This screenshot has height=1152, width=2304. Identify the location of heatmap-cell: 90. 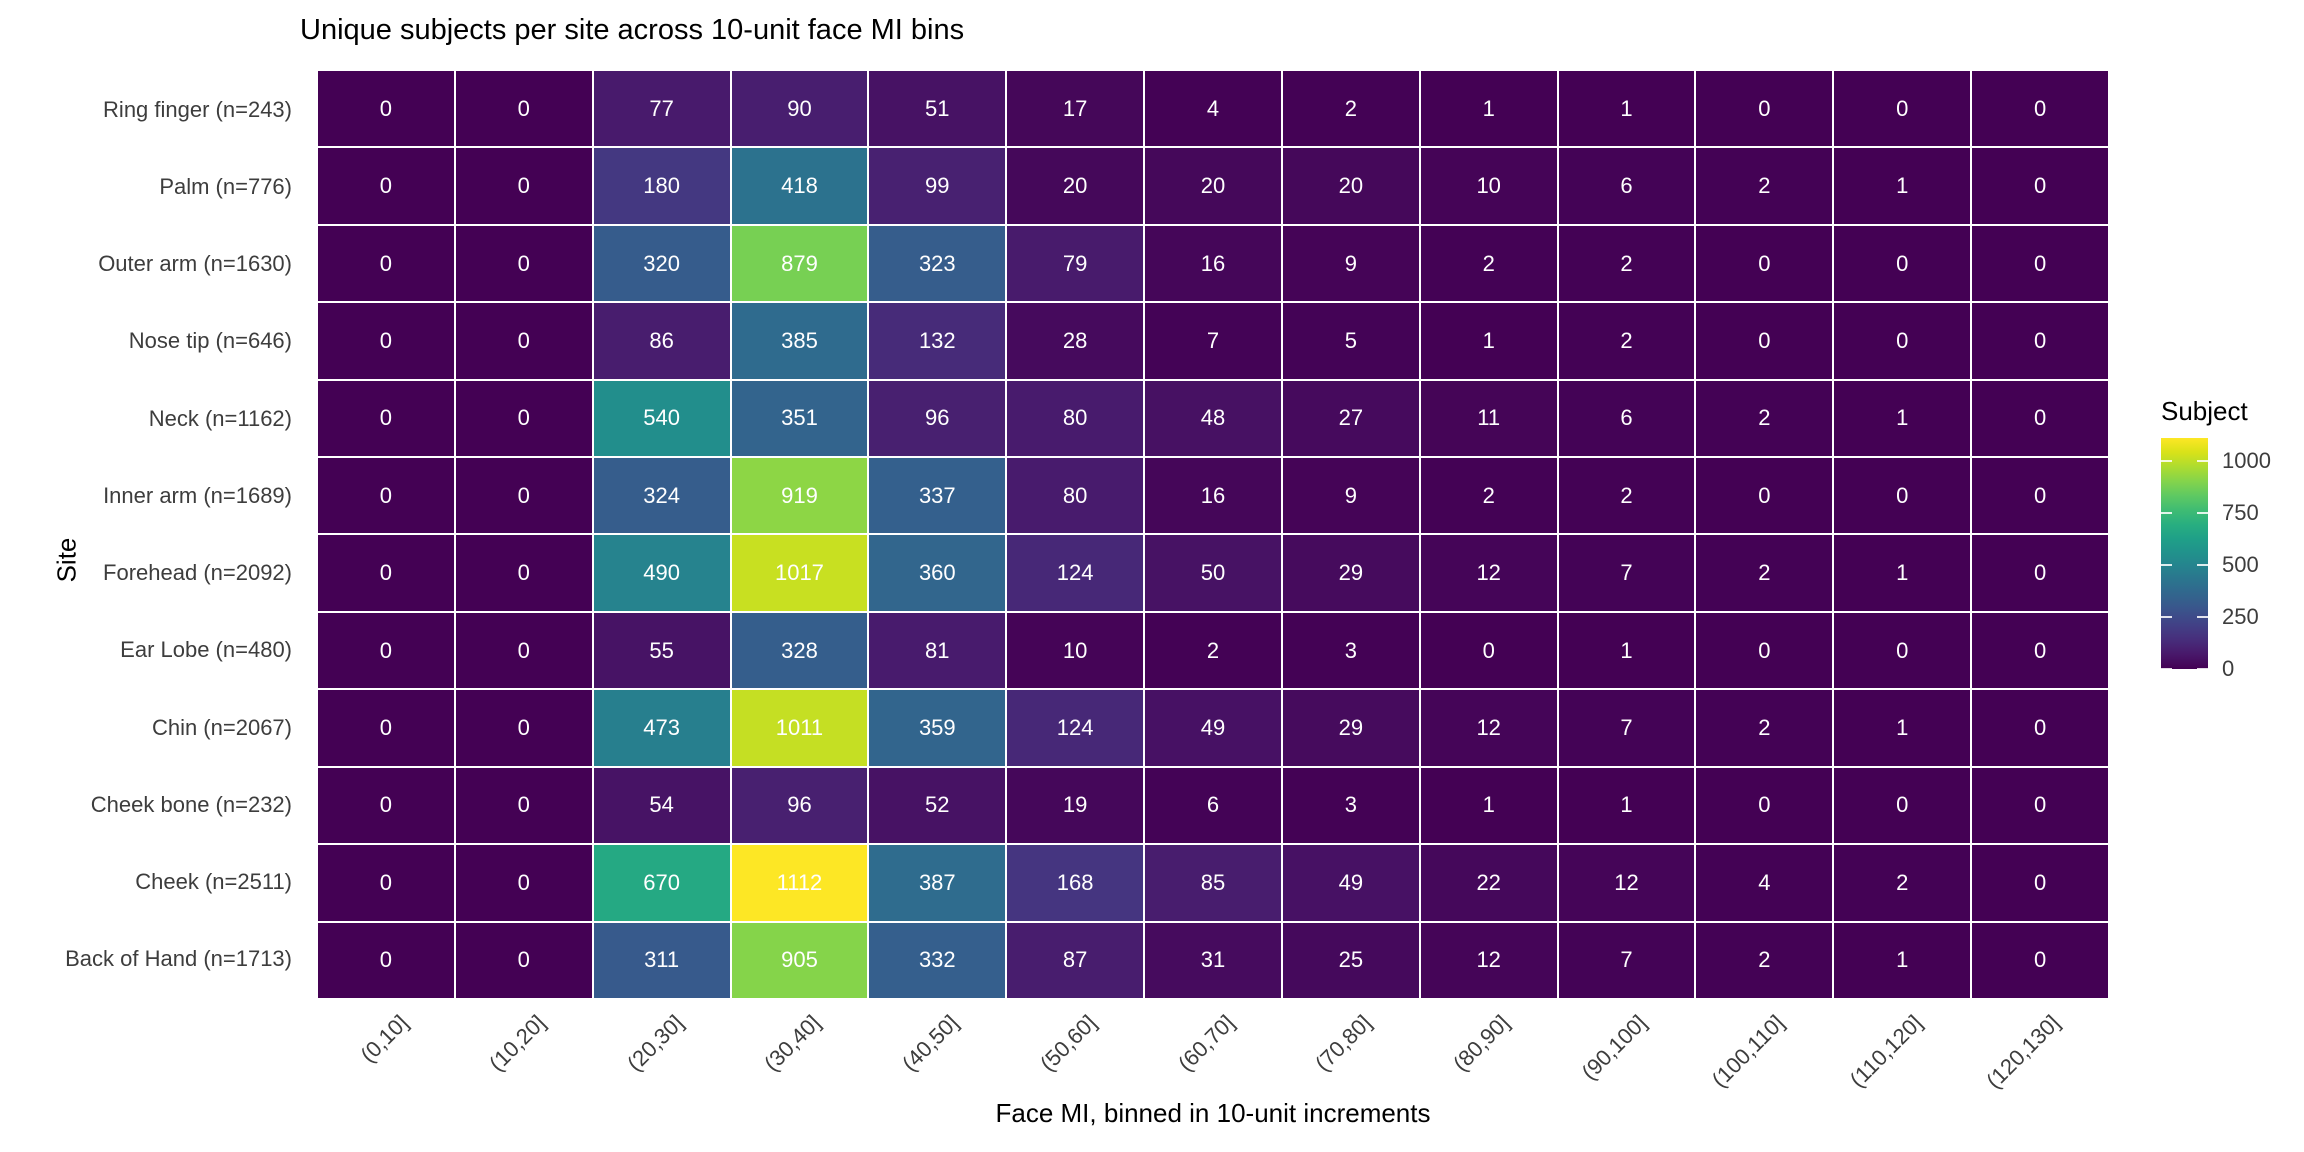
(799, 109).